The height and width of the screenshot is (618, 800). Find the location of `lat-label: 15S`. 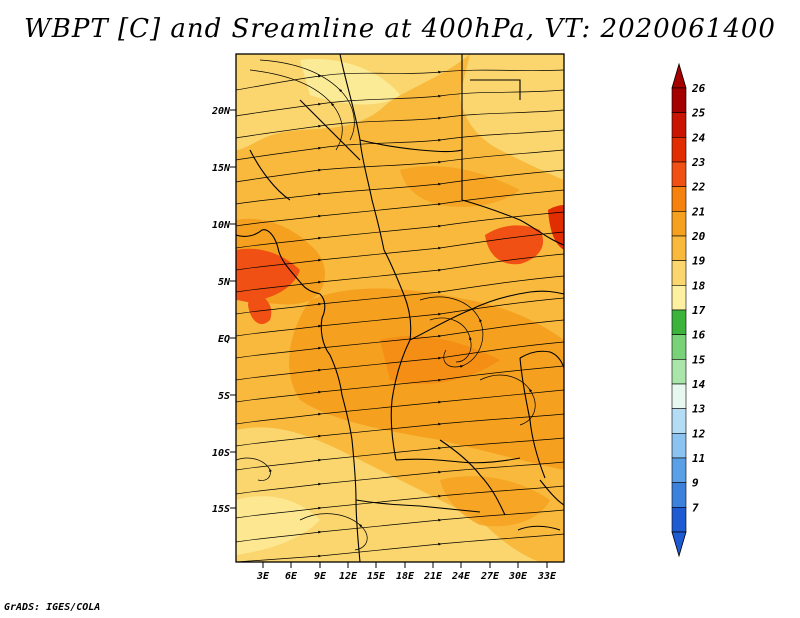

lat-label: 15S is located at coordinates (221, 509).